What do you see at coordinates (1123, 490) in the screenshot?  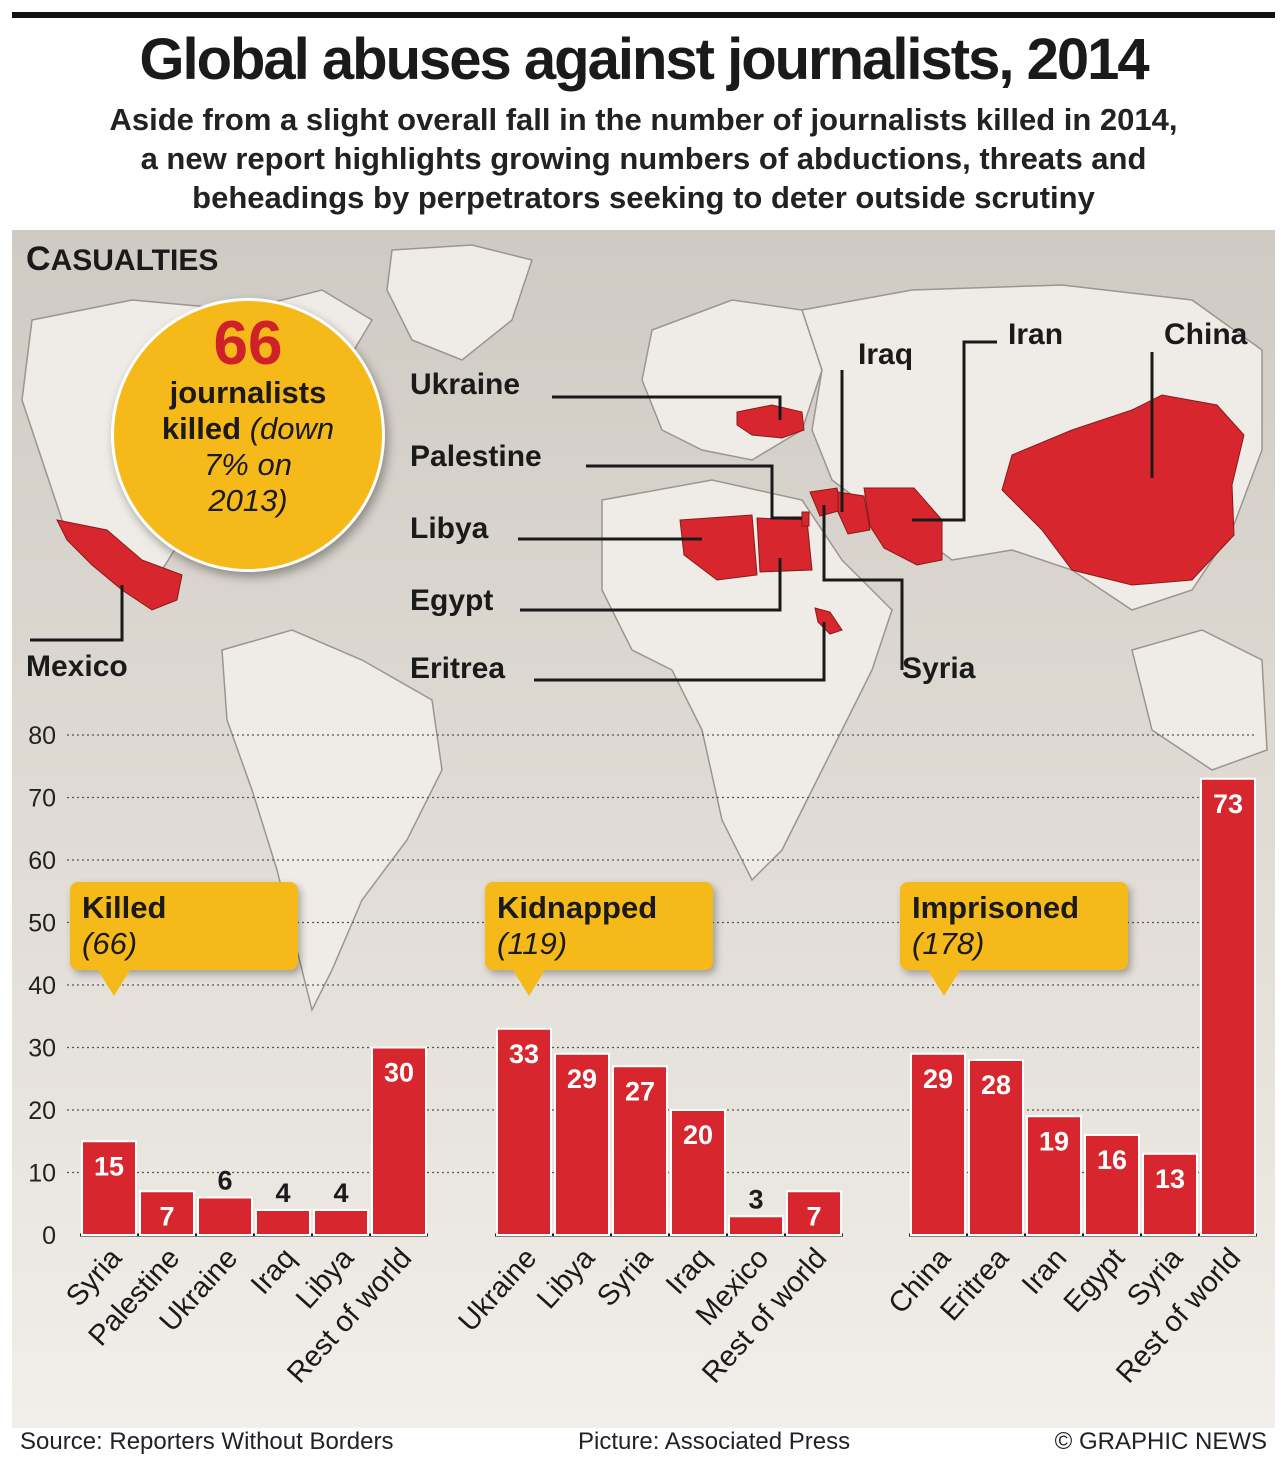 I see `country-china` at bounding box center [1123, 490].